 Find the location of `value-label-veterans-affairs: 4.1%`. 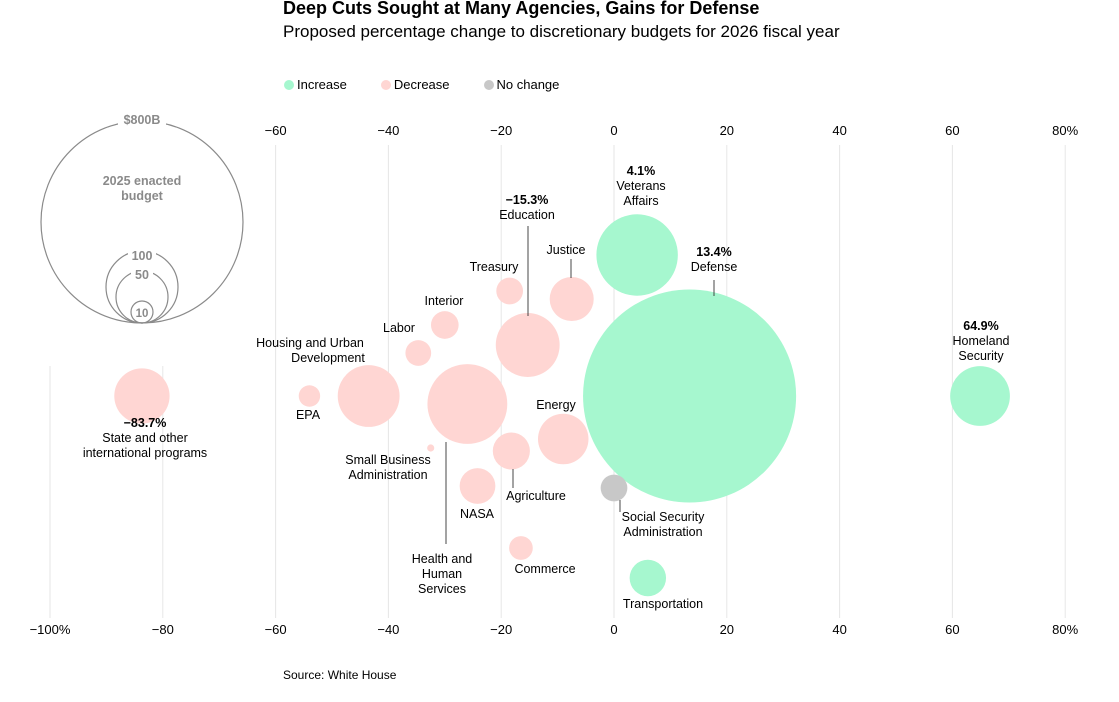

value-label-veterans-affairs: 4.1% is located at coordinates (641, 171).